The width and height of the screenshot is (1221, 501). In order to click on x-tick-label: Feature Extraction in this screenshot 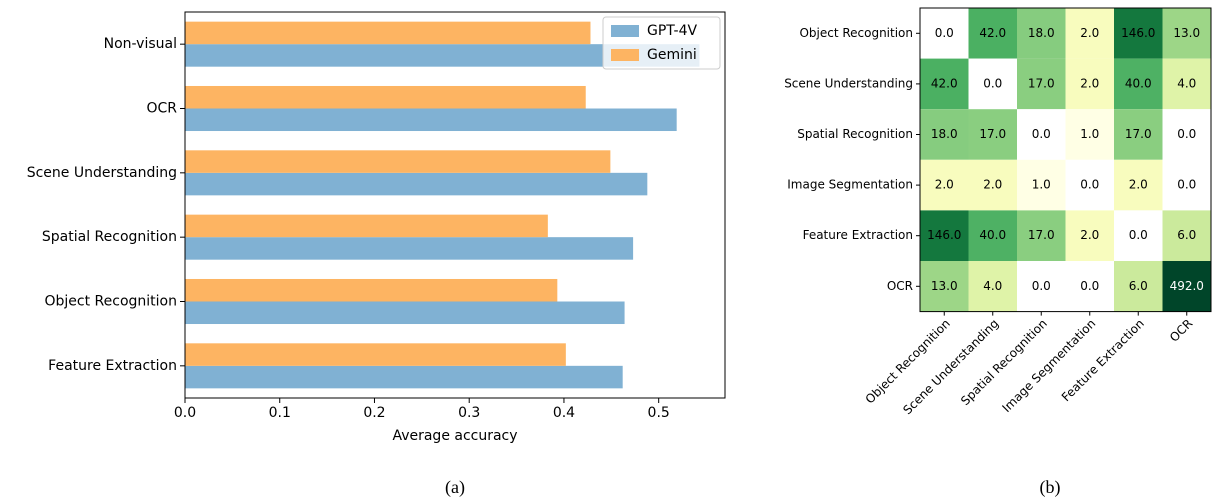, I will do `click(1103, 360)`.